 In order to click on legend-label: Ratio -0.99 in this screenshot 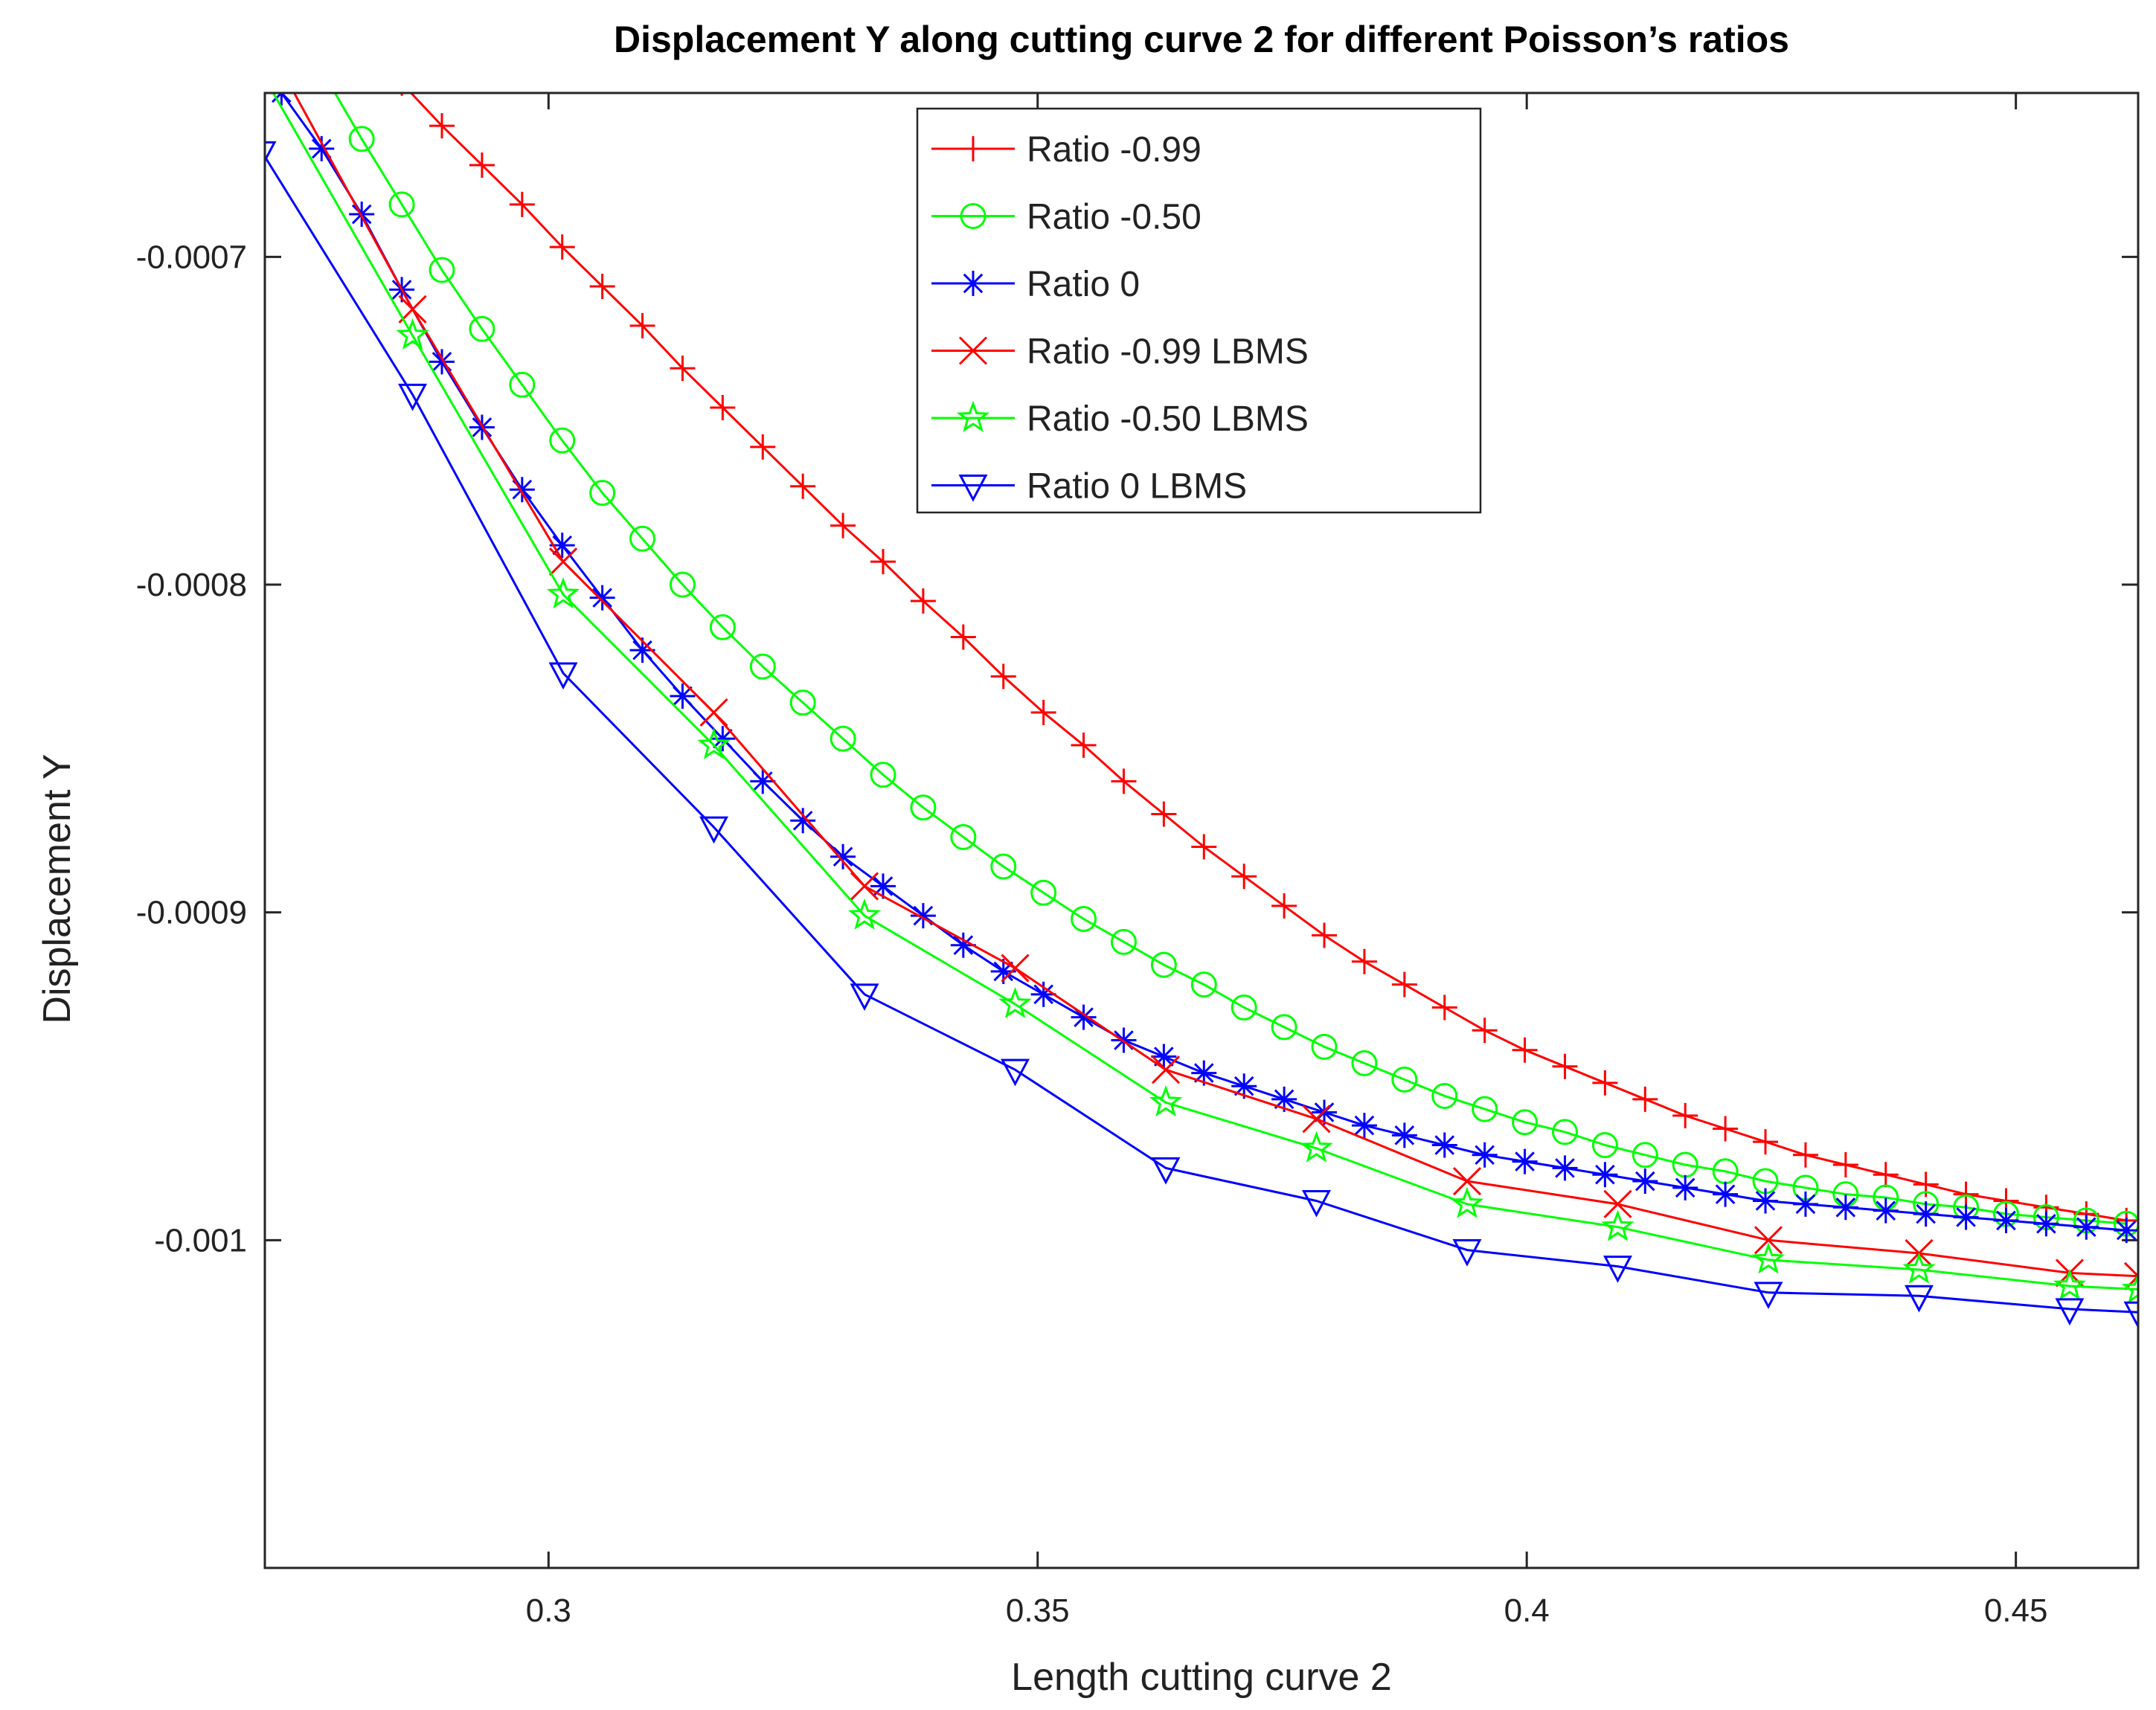, I will do `click(1114, 150)`.